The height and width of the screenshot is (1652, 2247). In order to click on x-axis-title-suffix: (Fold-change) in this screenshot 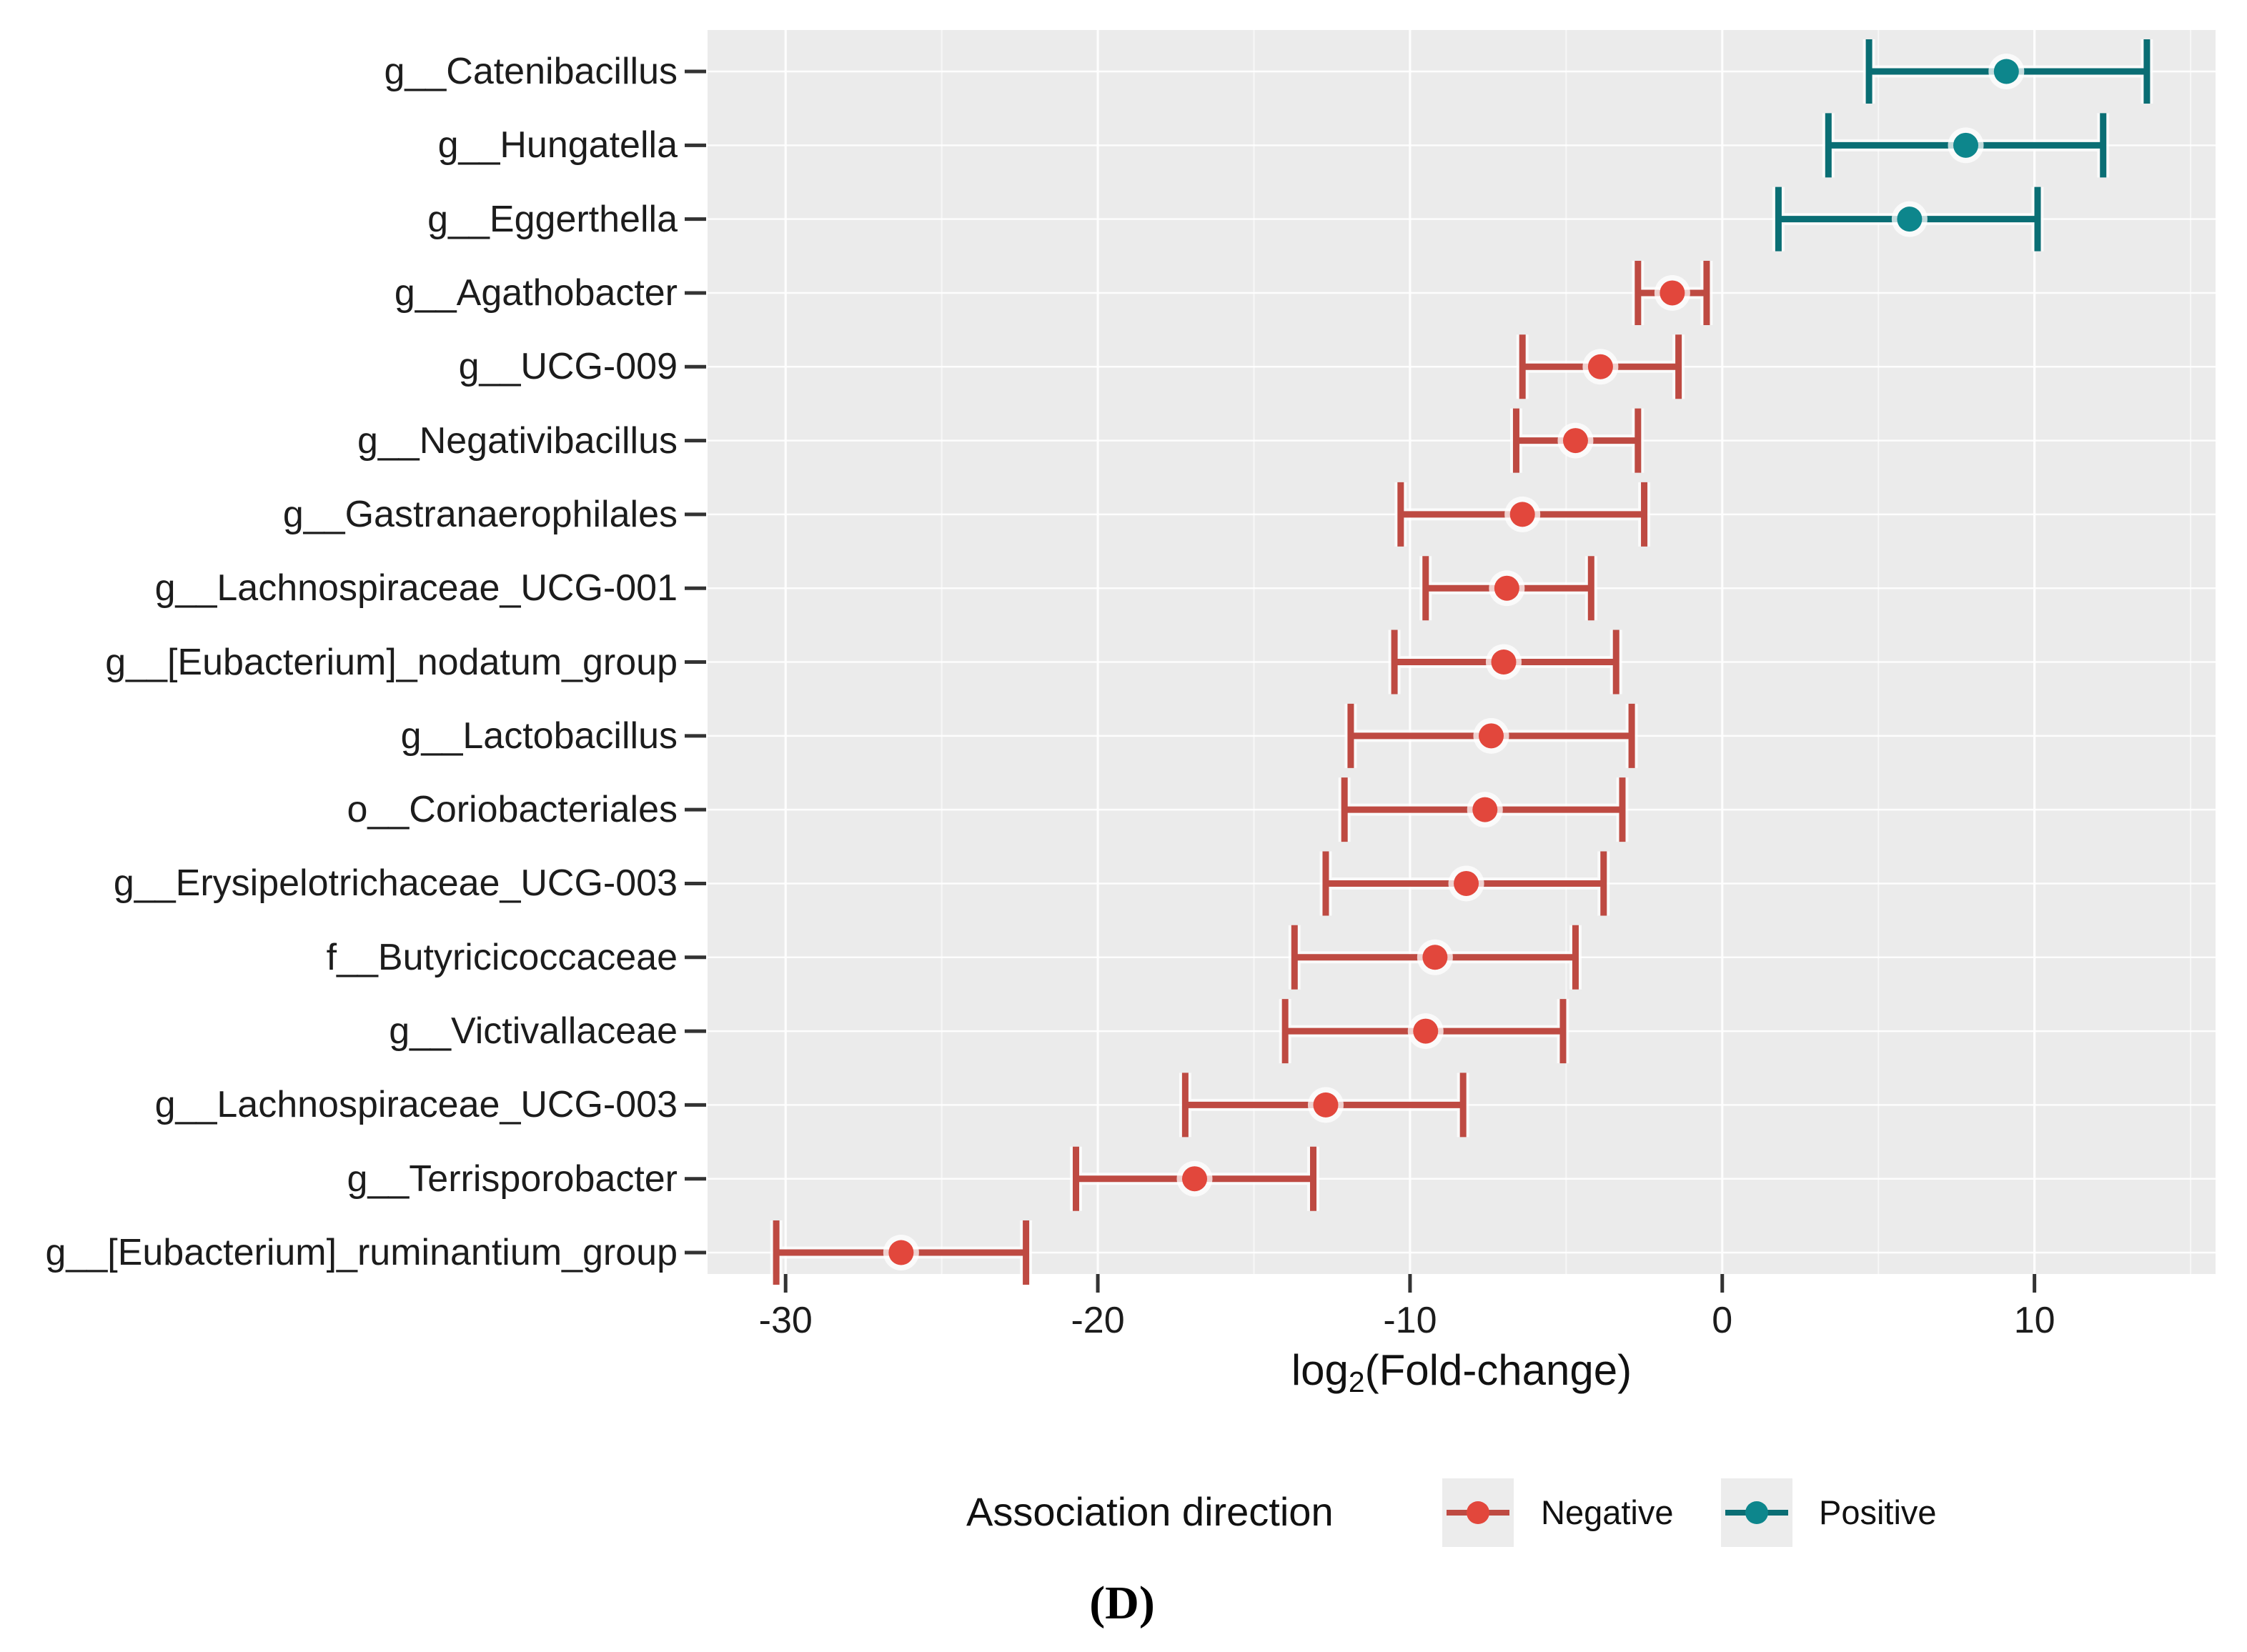, I will do `click(1498, 1370)`.